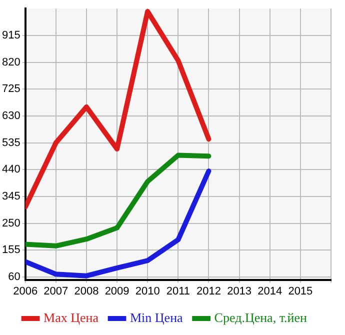 The image size is (345, 335). What do you see at coordinates (208, 291) in the screenshot?
I see `x-tick-label: 2012` at bounding box center [208, 291].